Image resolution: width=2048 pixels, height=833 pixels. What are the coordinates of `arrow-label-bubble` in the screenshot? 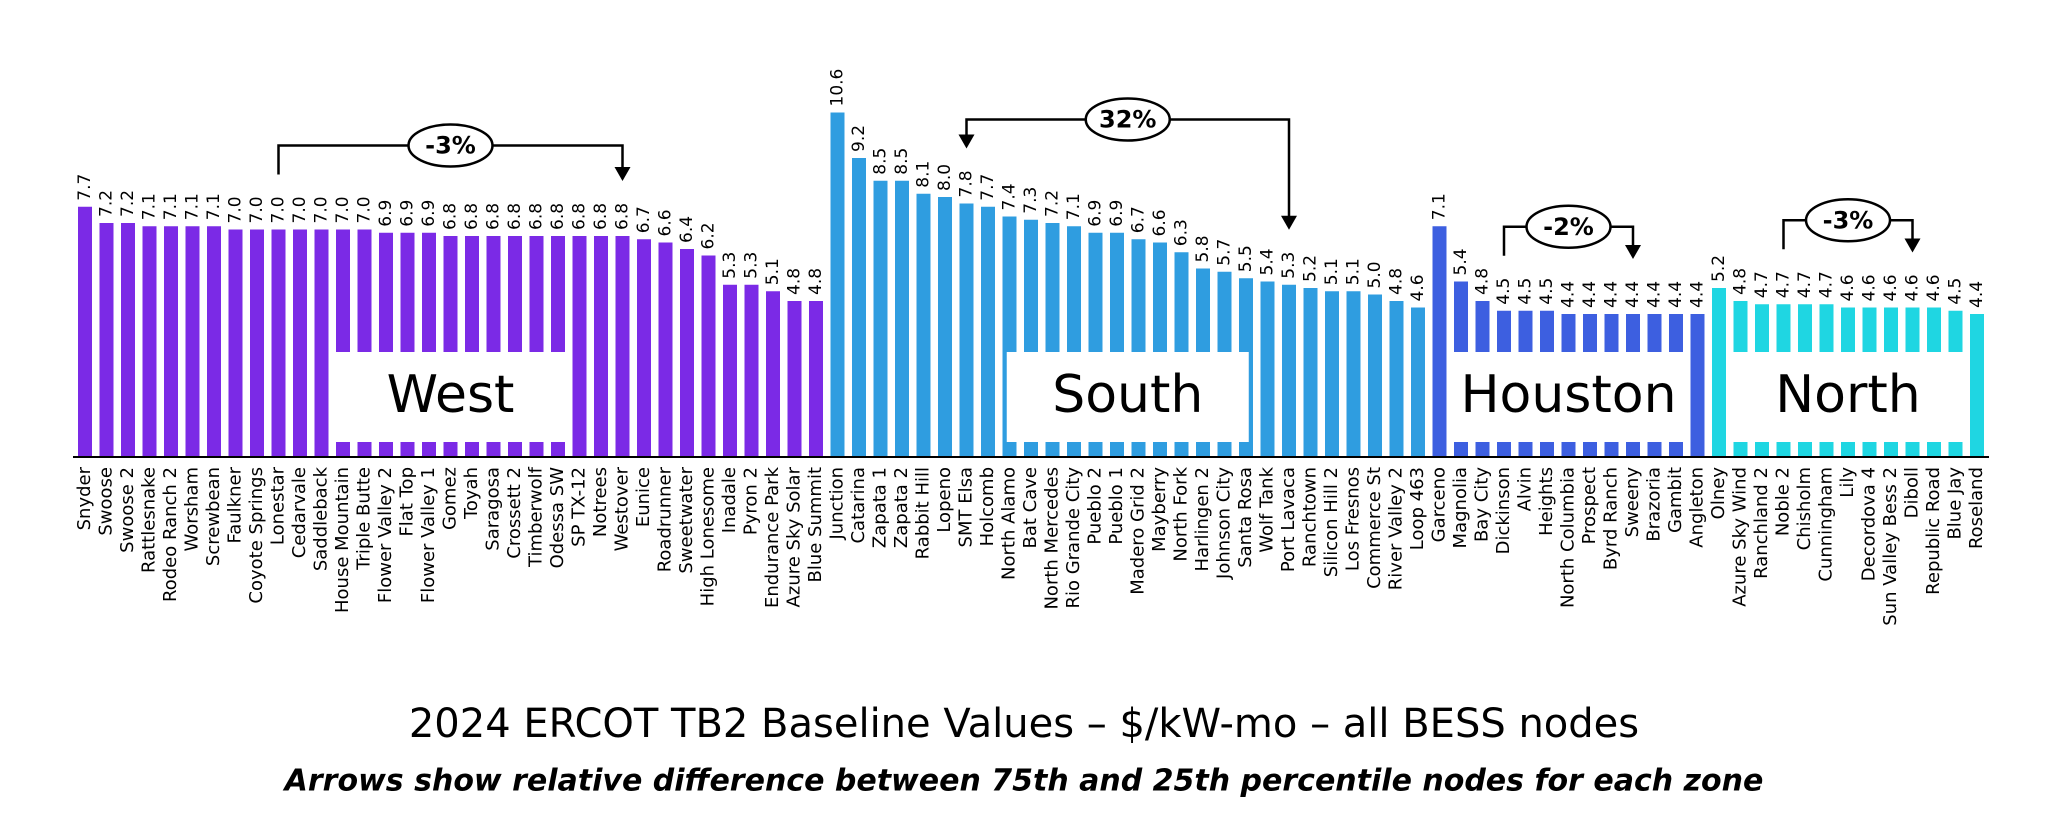 It's located at (1848, 220).